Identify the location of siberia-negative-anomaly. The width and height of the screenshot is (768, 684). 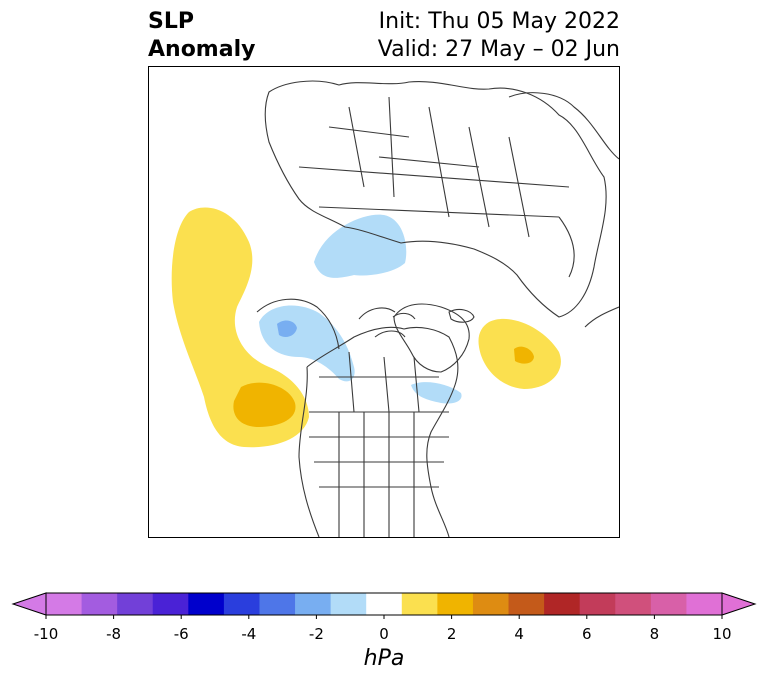
(360, 246).